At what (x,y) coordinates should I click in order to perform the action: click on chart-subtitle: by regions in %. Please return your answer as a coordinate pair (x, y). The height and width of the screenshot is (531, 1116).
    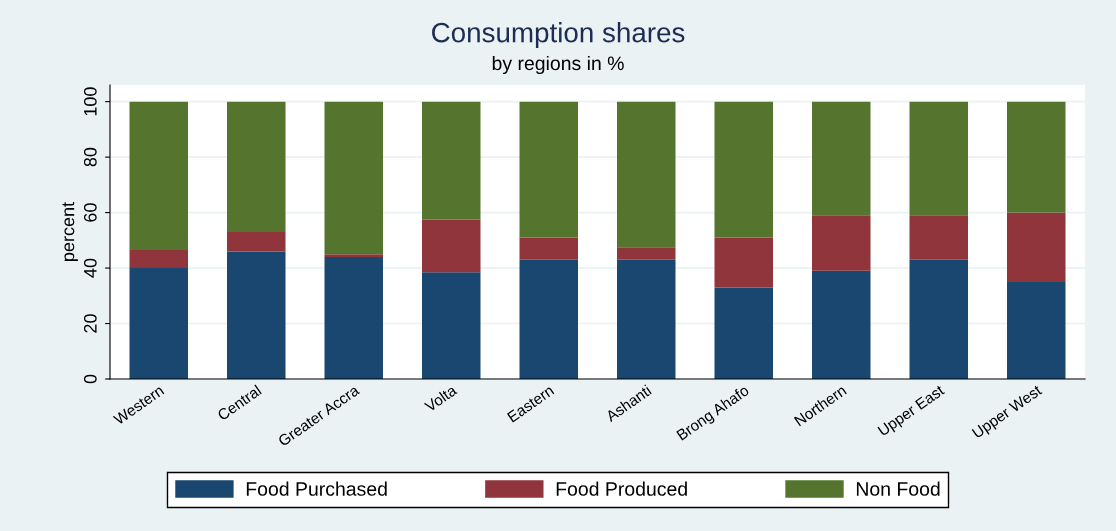
    Looking at the image, I should click on (558, 65).